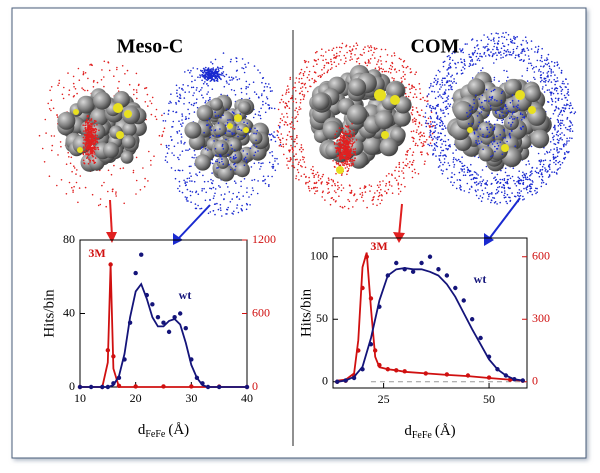 The height and width of the screenshot is (473, 600). I want to click on atom, so click(203, 162).